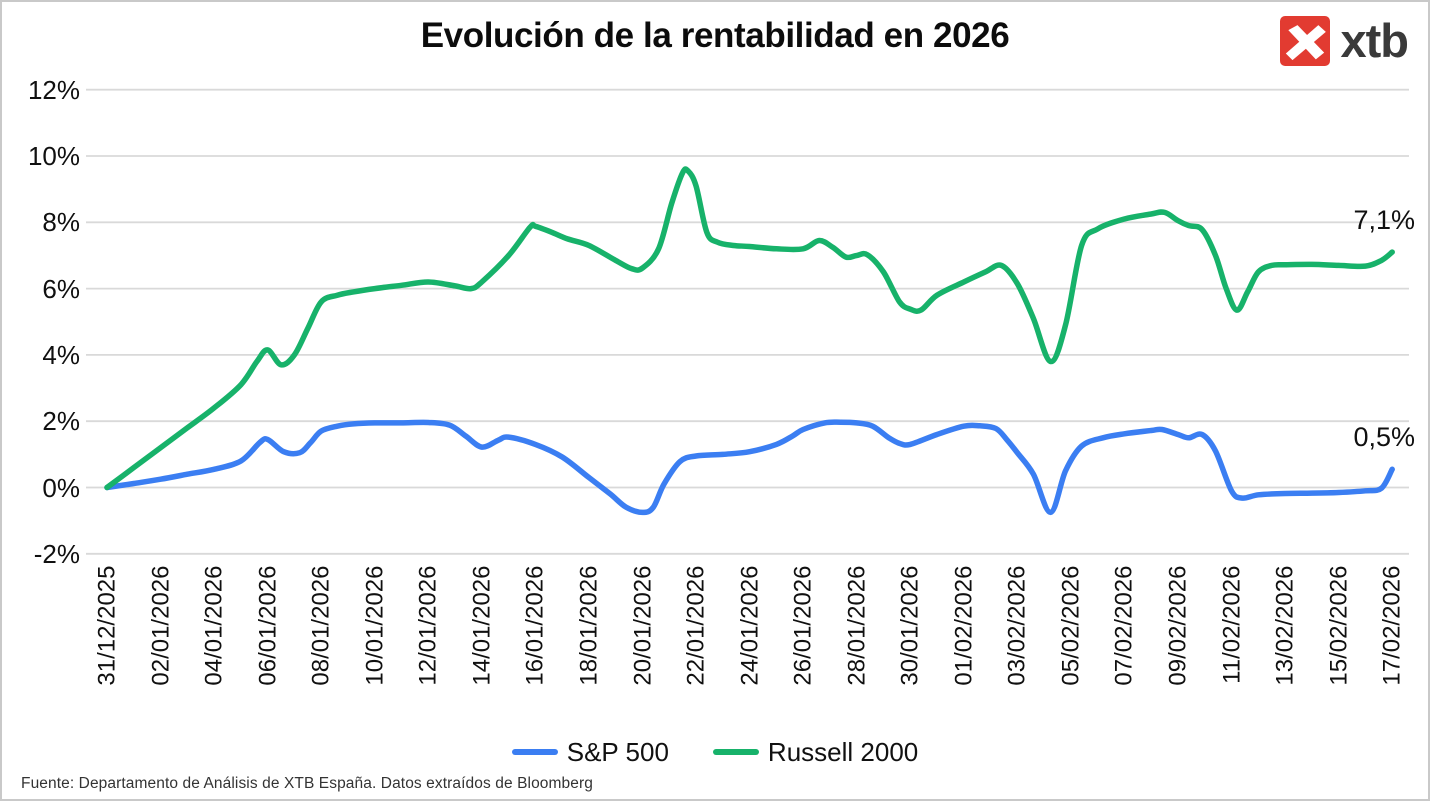 The image size is (1430, 801). I want to click on chart-title: Evolución de la rentabilidad en 2026, so click(715, 35).